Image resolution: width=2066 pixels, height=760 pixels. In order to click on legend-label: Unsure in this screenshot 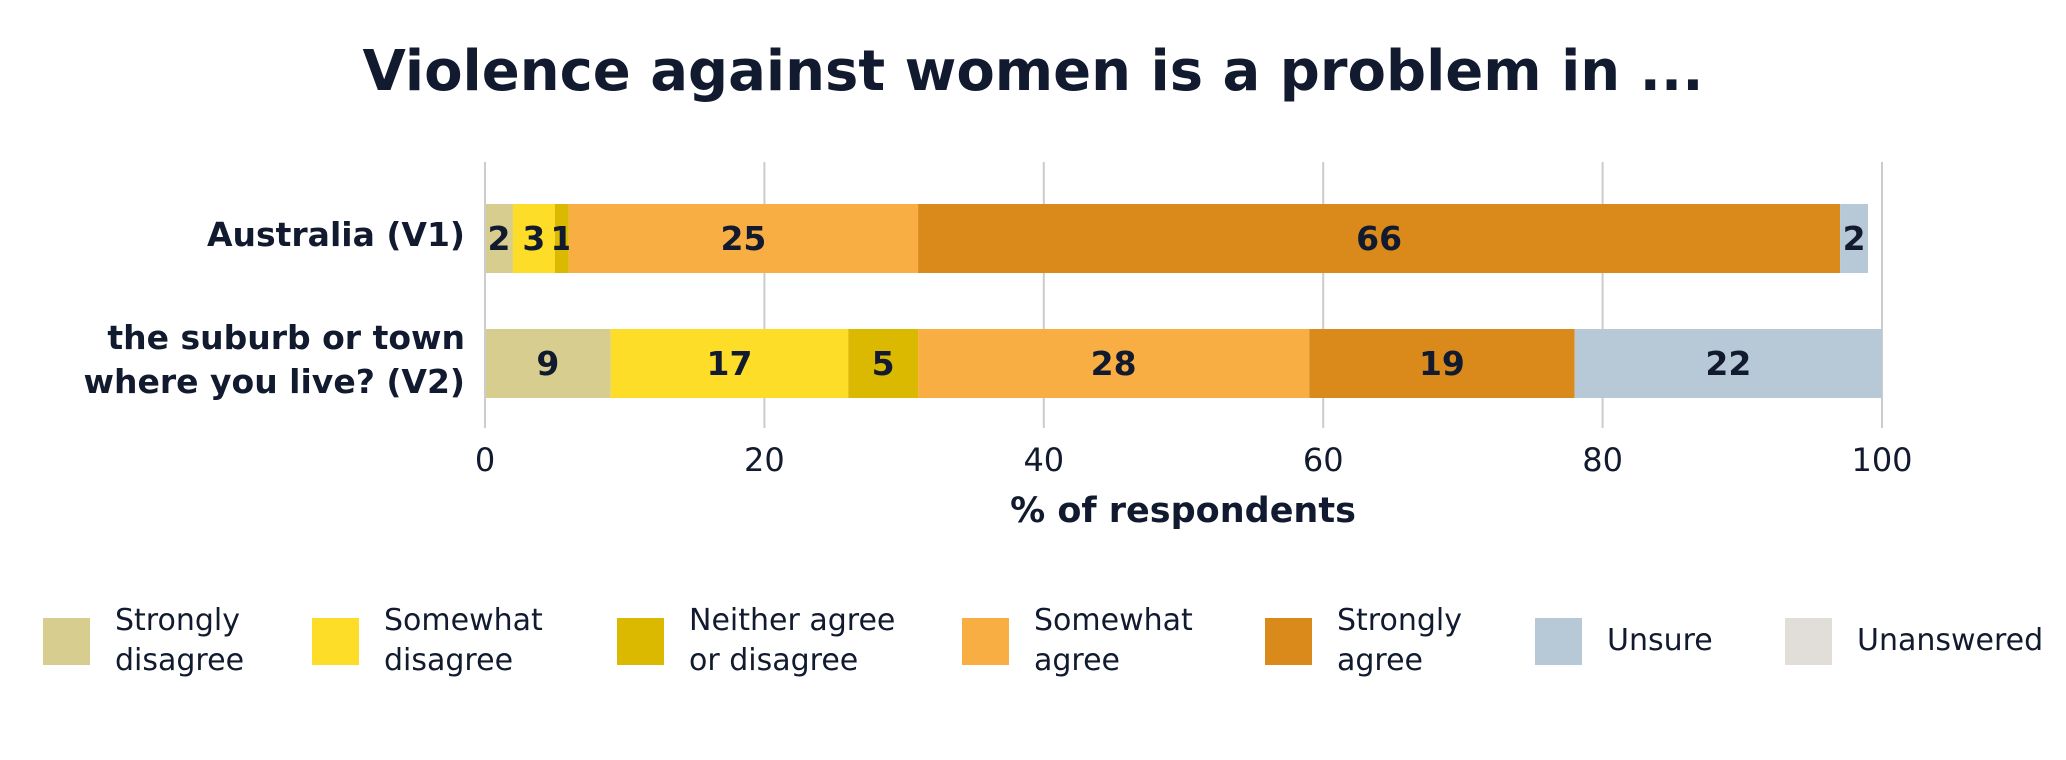, I will do `click(1660, 640)`.